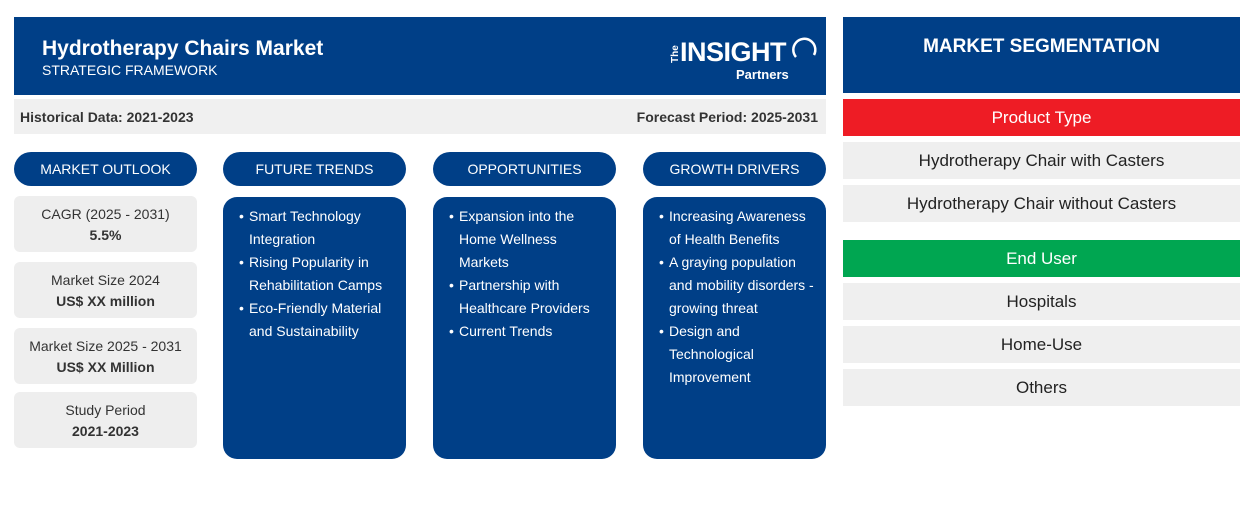 The image size is (1254, 530). Describe the element at coordinates (105, 224) in the screenshot. I see `cagr-card: CAGR (2025 - 2031) 5.5%` at that location.